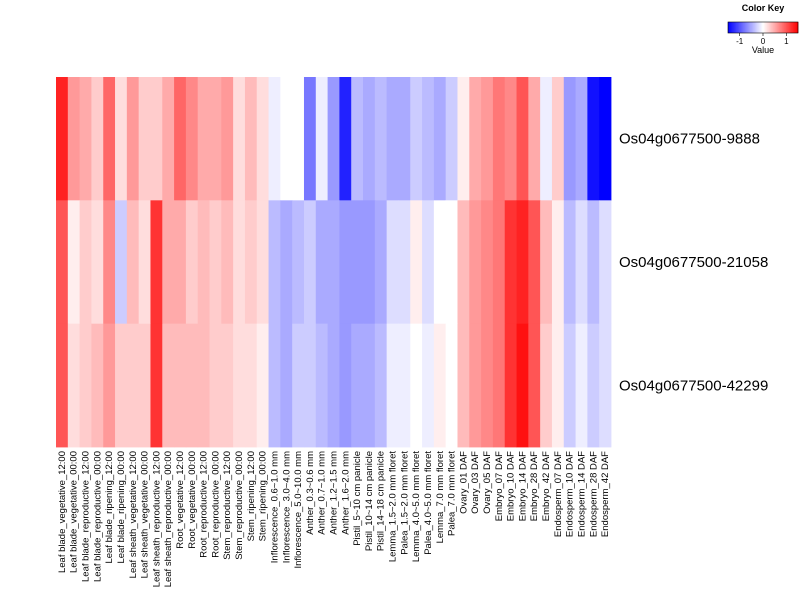 The image size is (800, 599). I want to click on column-label: Anther_0.3~0.6 mm, so click(310, 493).